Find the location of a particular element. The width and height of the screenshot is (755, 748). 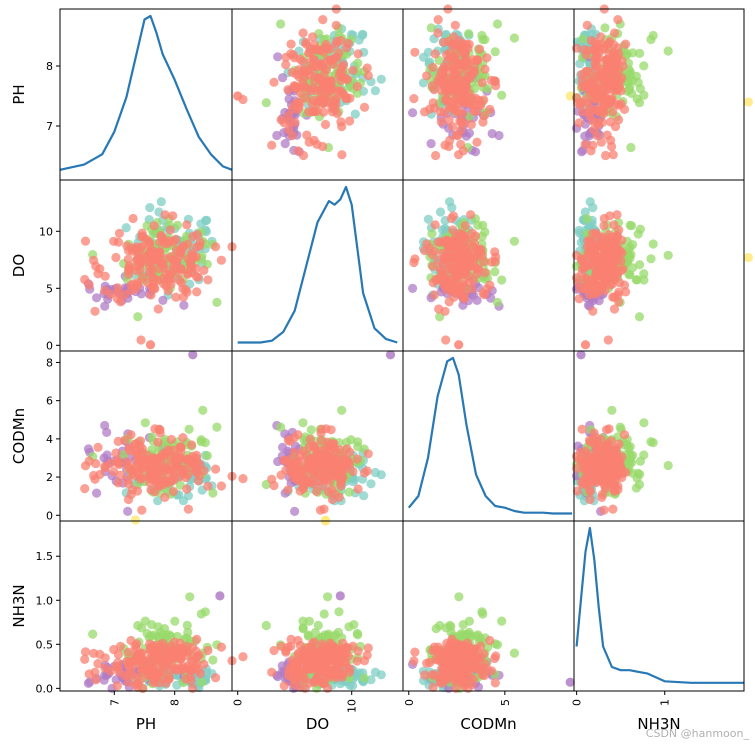

y-tick-label: 0.5 is located at coordinates (45, 644).